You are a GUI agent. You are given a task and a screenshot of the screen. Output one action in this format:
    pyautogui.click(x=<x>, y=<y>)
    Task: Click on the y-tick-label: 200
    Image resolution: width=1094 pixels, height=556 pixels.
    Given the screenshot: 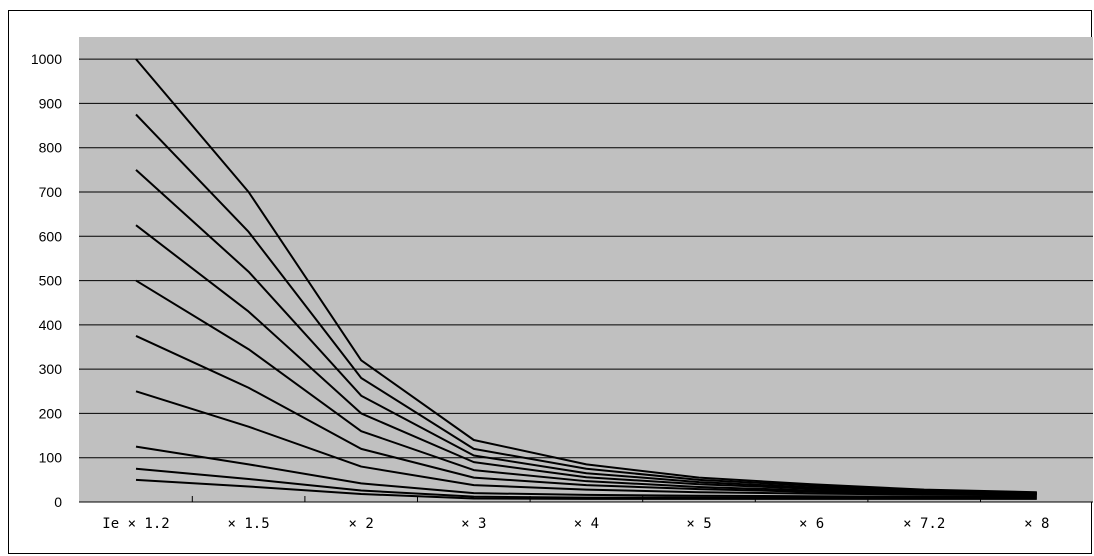 What is the action you would take?
    pyautogui.click(x=51, y=413)
    